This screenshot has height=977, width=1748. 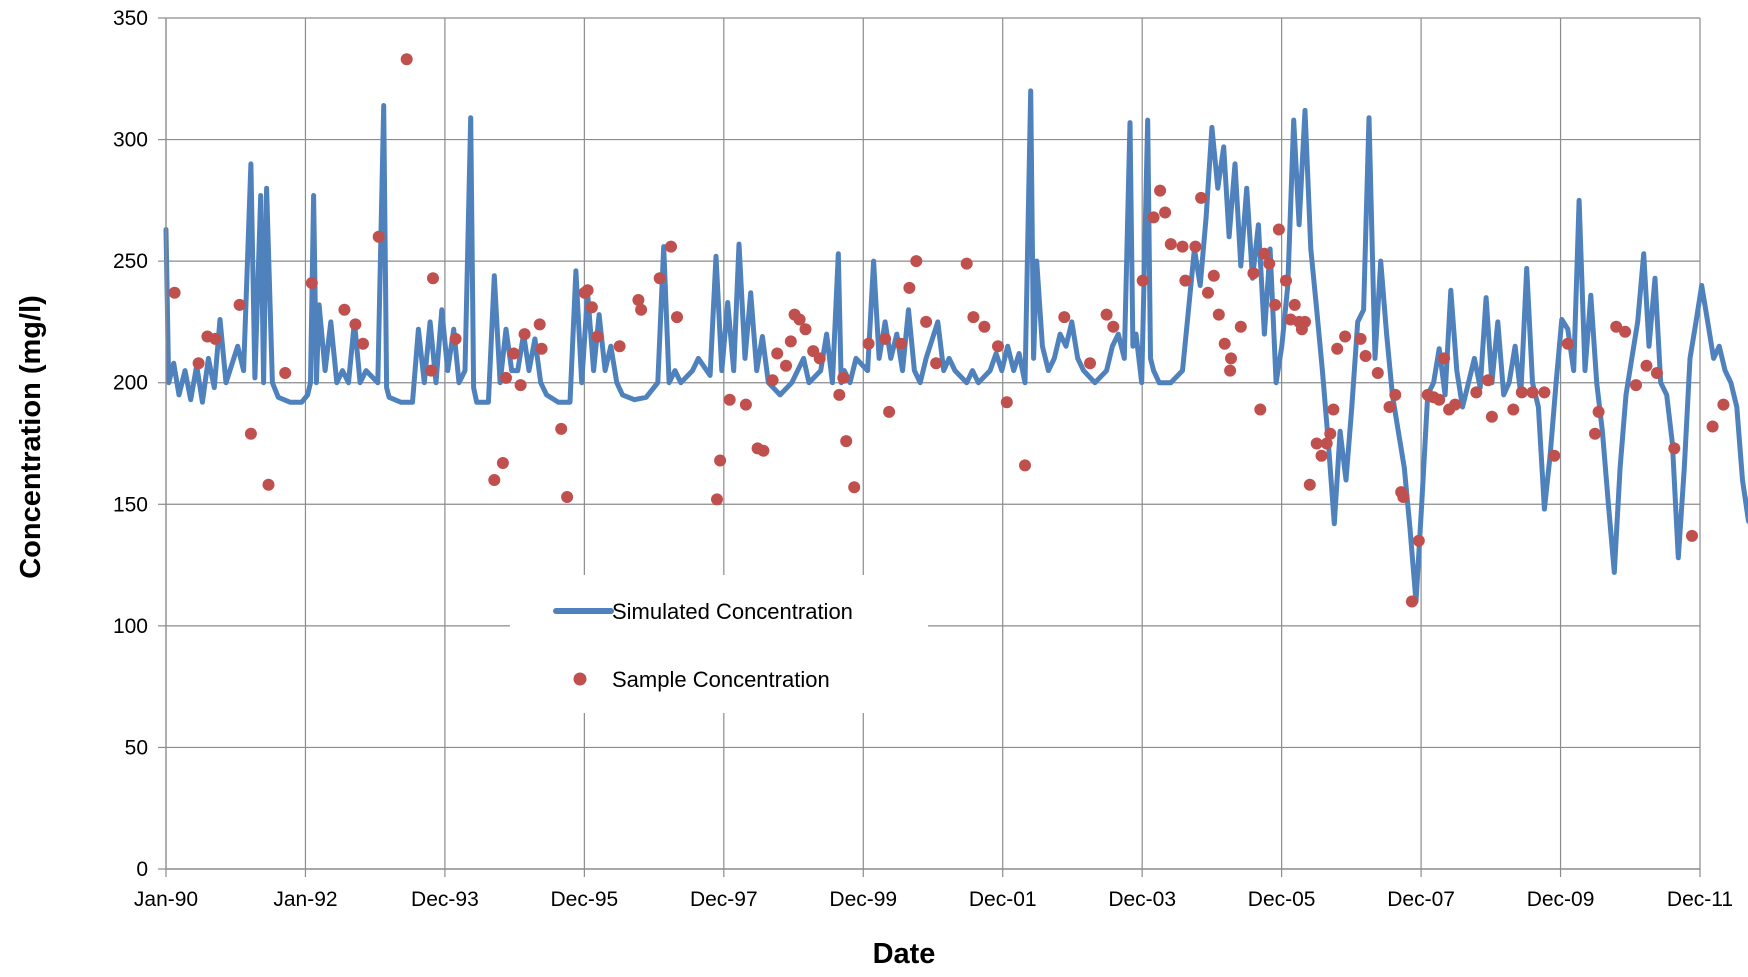 What do you see at coordinates (130, 140) in the screenshot?
I see `y-tick-label: 300` at bounding box center [130, 140].